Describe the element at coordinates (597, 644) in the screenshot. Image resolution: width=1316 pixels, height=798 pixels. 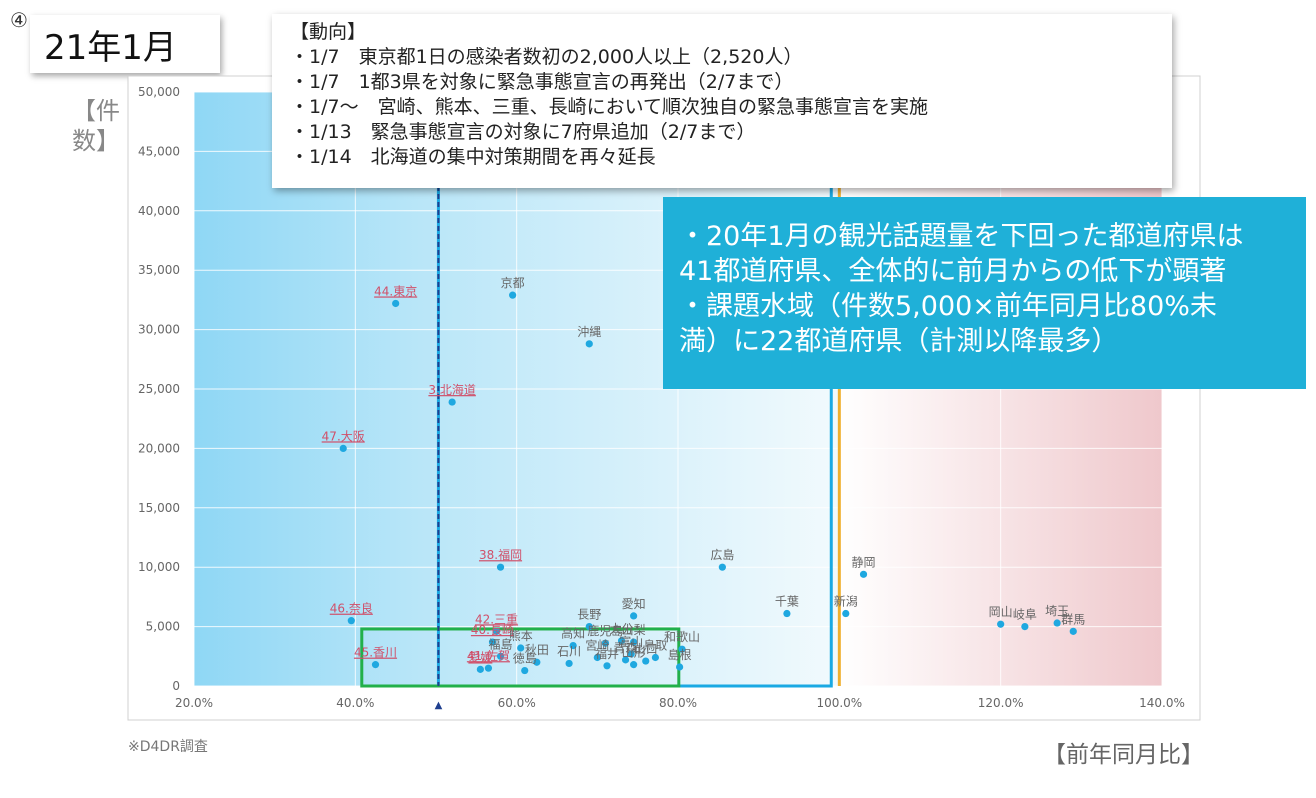
I see `point-label: 宮崎` at that location.